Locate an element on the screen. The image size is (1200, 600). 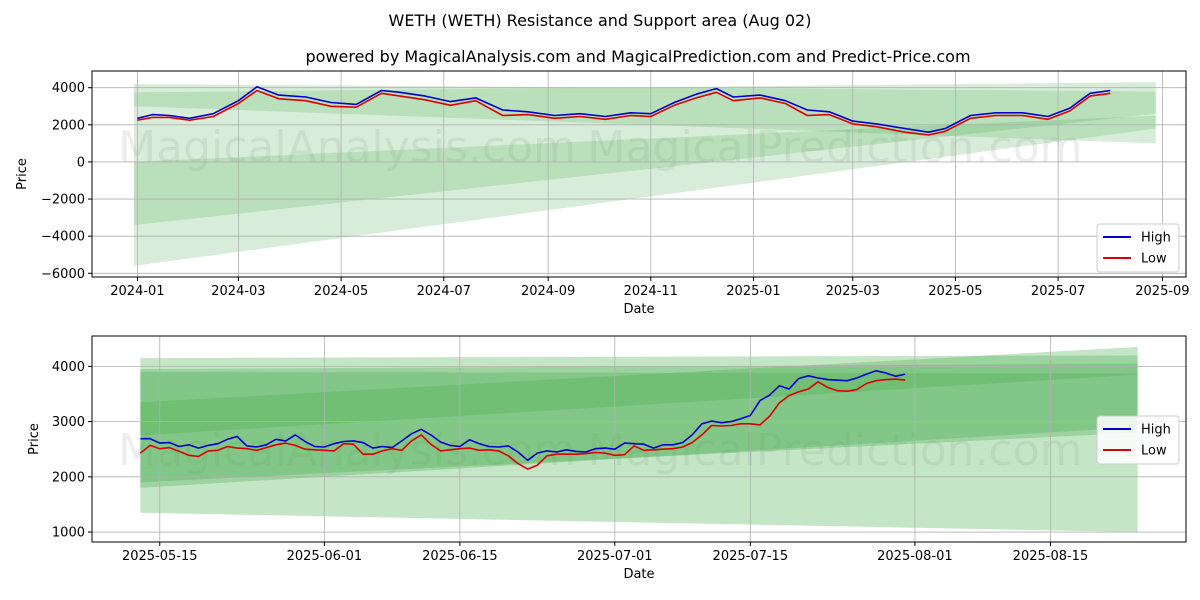
y-tick-label: 3000 is located at coordinates (68, 422).